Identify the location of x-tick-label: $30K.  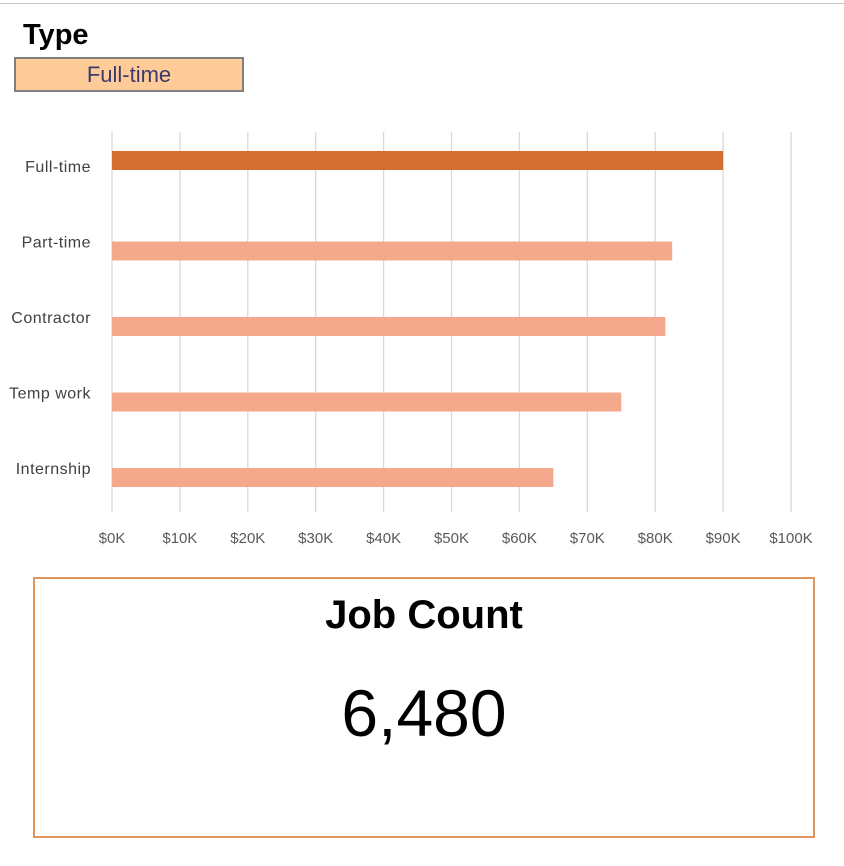
(315, 538).